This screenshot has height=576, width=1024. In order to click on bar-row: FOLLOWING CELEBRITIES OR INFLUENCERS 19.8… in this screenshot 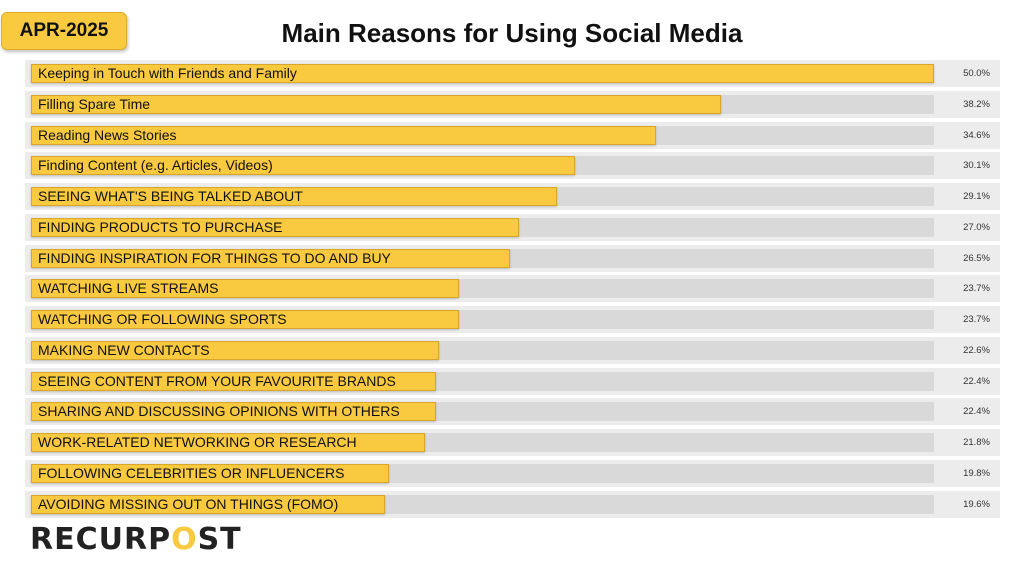, I will do `click(512, 473)`.